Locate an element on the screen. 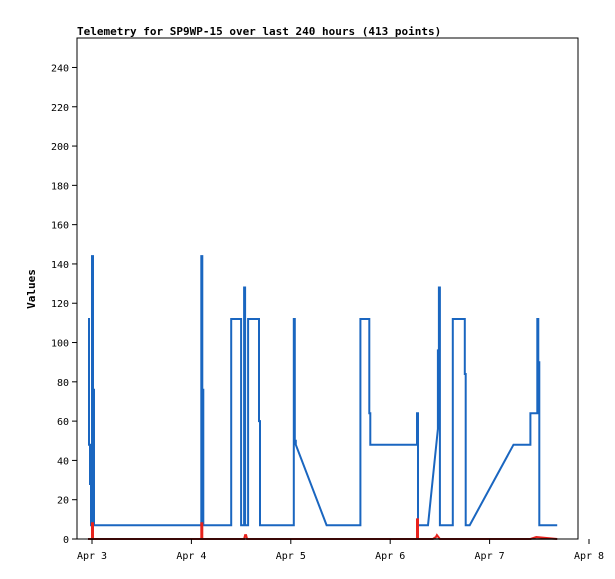 The width and height of the screenshot is (615, 579). y-tick-label: 140 is located at coordinates (60, 265).